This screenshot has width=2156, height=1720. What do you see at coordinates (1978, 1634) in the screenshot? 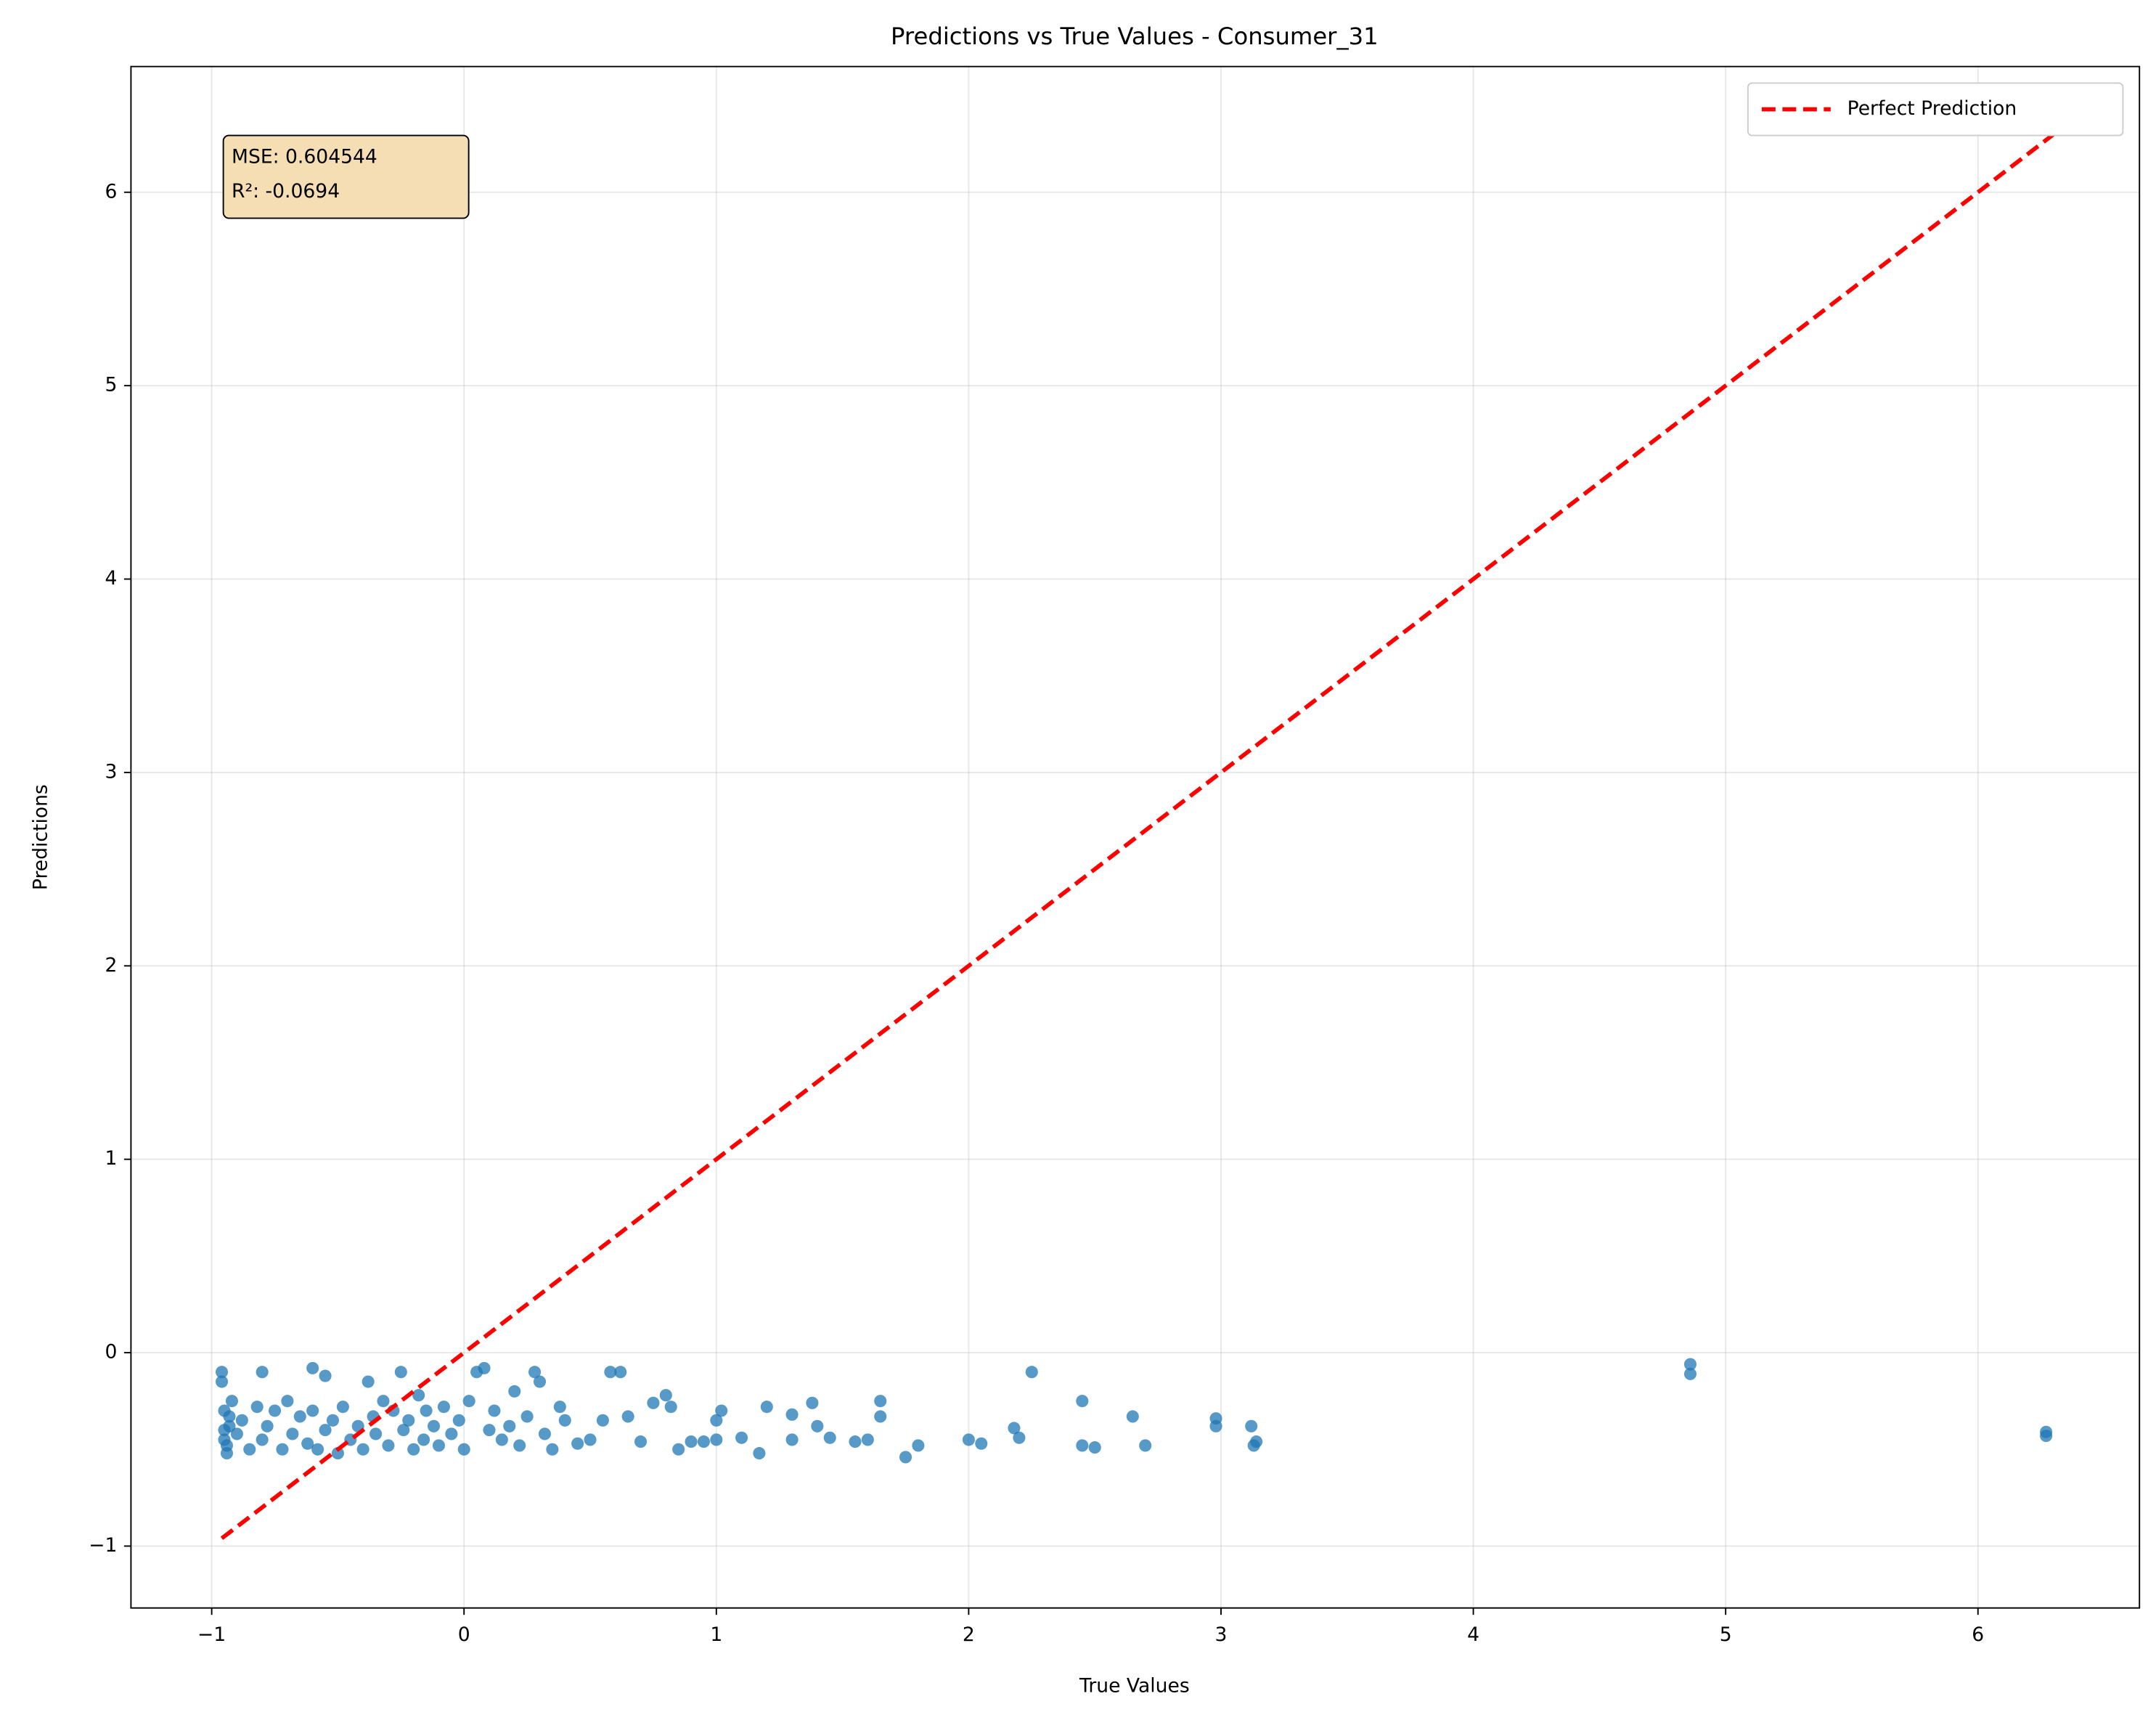
I see `x-tick-label: 6` at bounding box center [1978, 1634].